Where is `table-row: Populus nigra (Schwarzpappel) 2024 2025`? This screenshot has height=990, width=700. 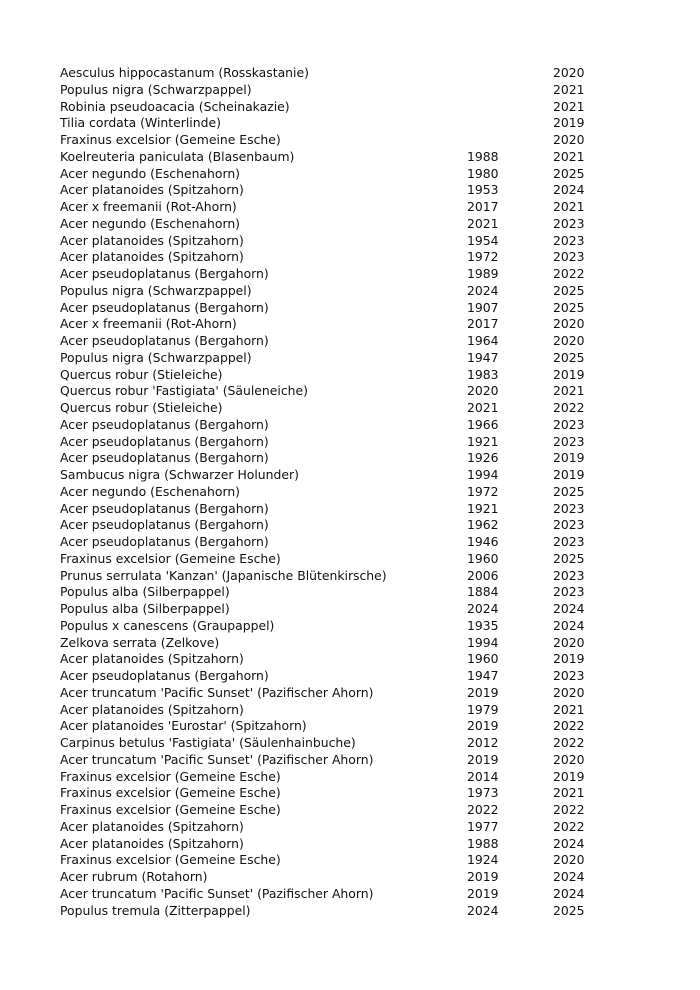
table-row: Populus nigra (Schwarzpappel) 2024 2025 is located at coordinates (340, 291).